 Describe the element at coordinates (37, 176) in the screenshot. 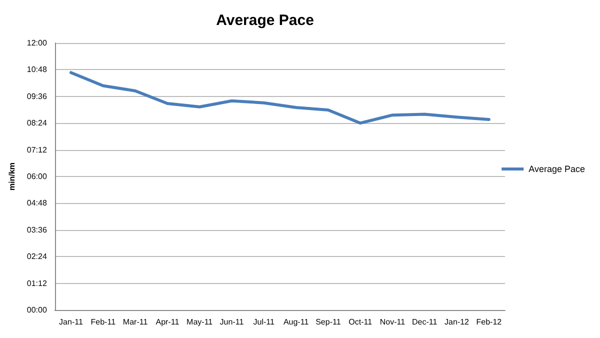

I see `y-tick-label: 06:00` at that location.